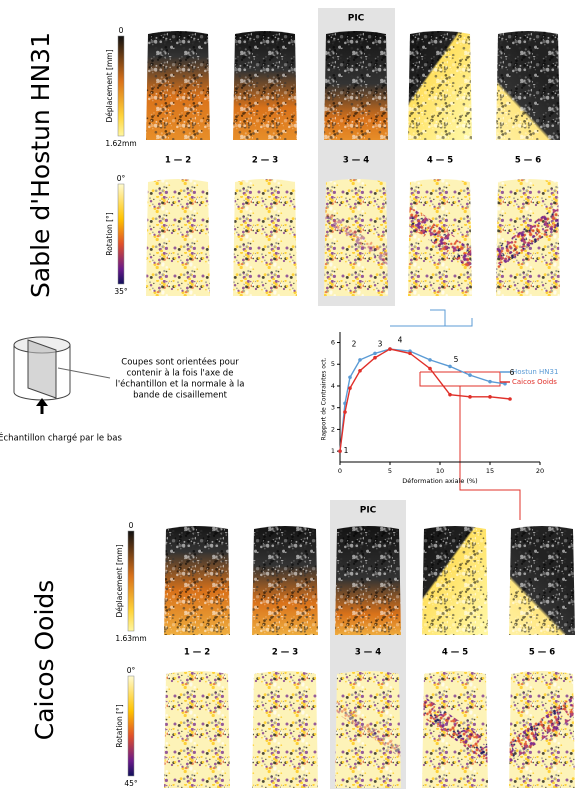 Image resolution: width=577 pixels, height=789 pixels. I want to click on point-label: 5, so click(456, 359).